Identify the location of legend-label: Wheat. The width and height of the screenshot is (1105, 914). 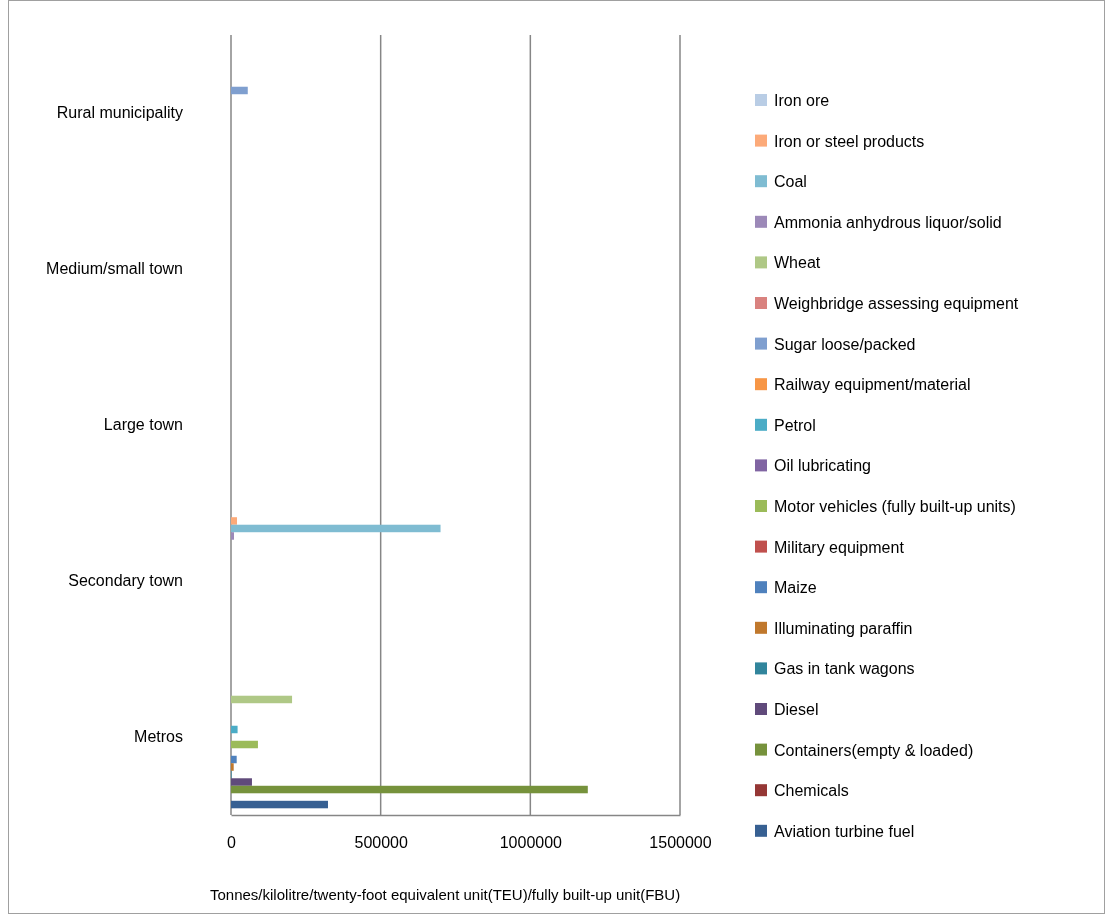
(797, 263).